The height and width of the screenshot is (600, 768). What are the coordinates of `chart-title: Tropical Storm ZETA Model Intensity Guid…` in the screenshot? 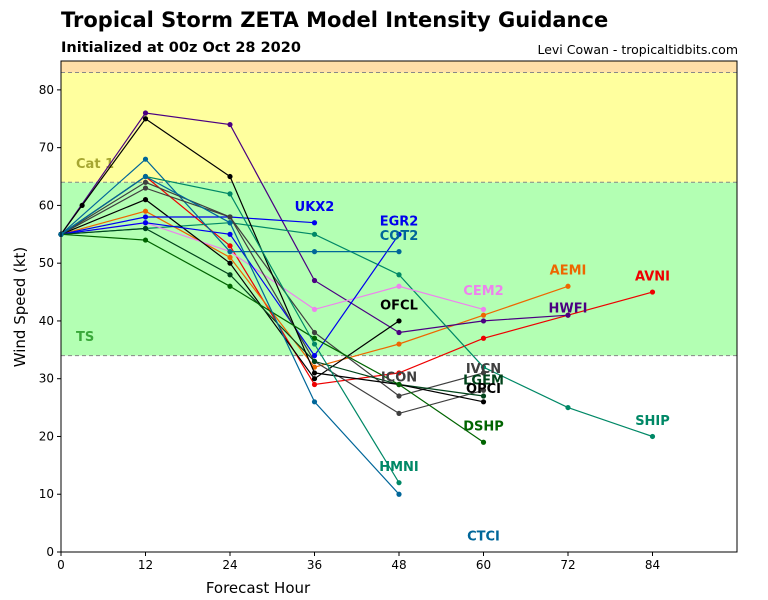 It's located at (335, 20).